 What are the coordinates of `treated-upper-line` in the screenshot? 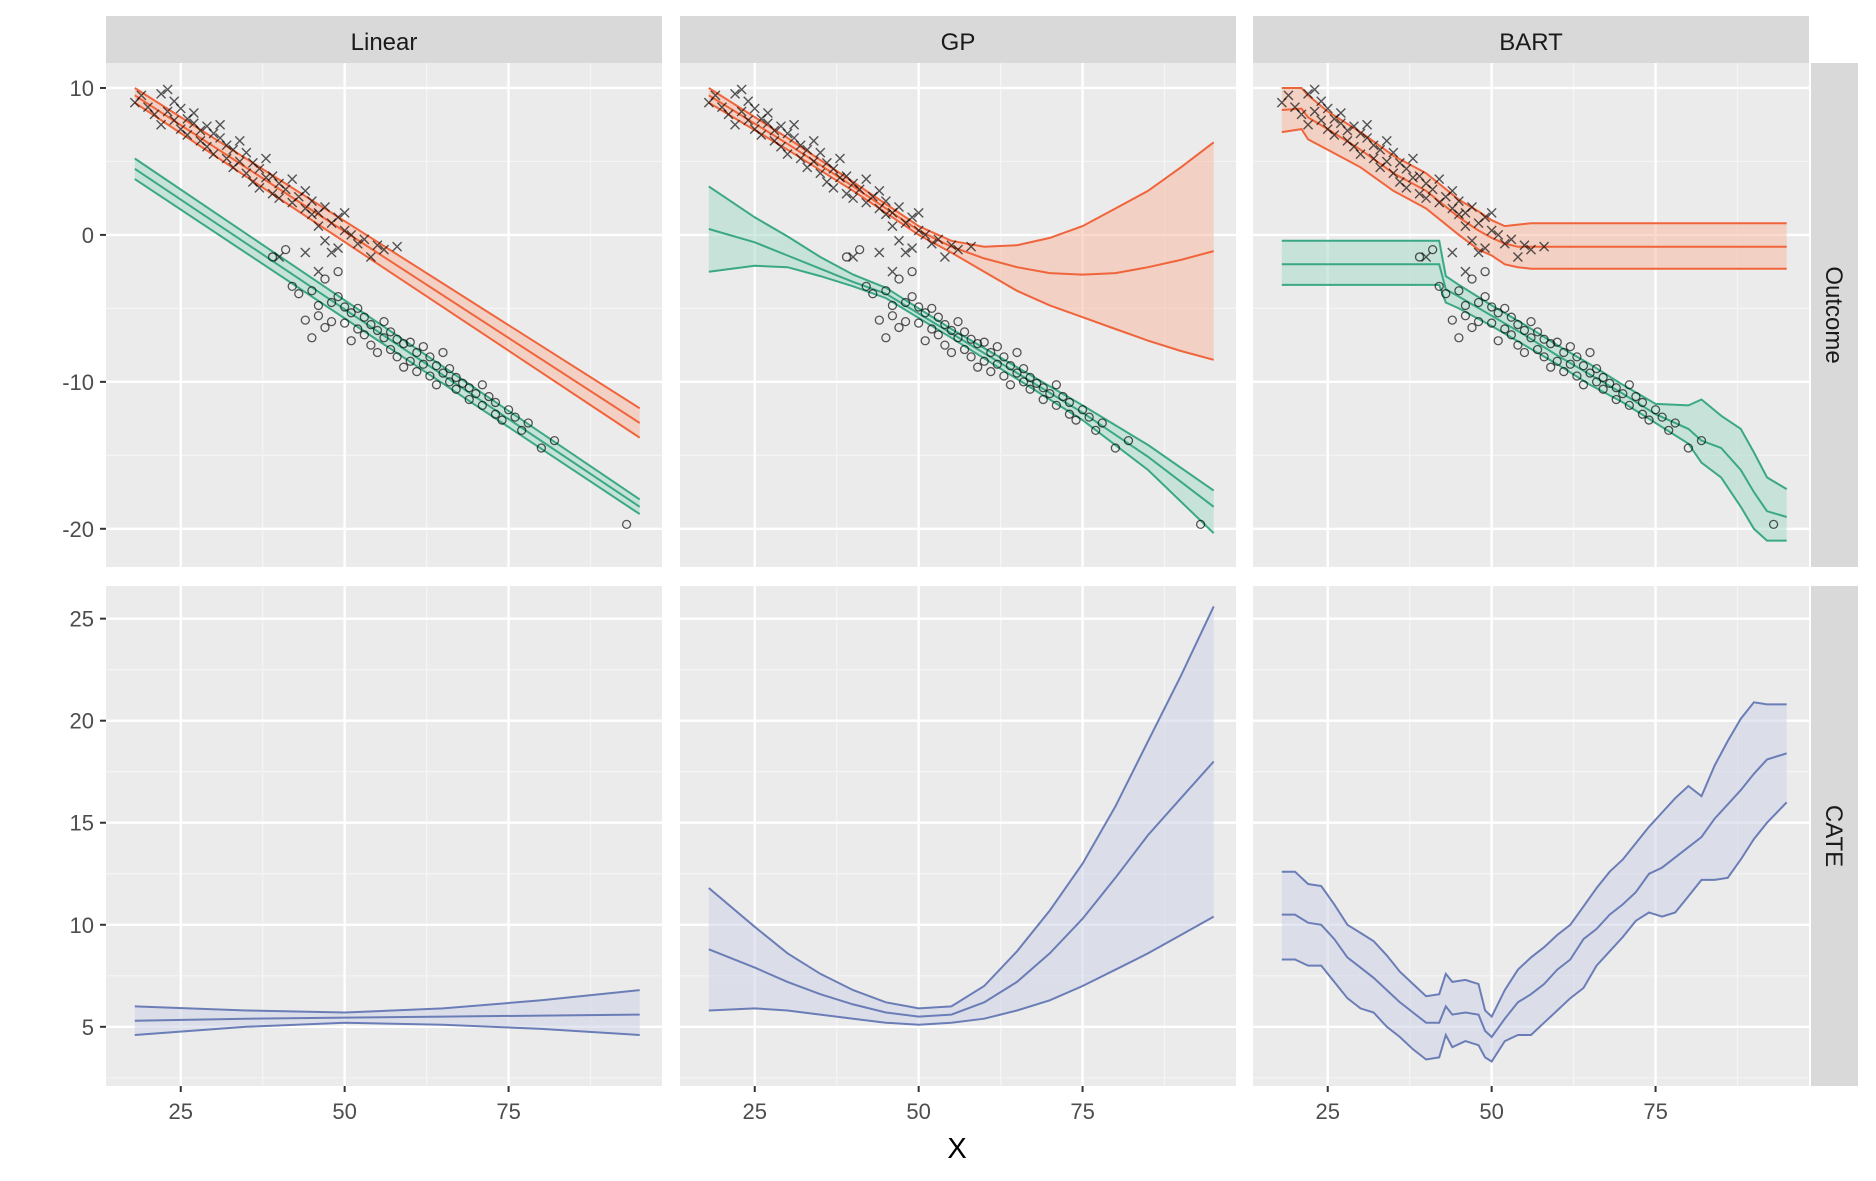 It's located at (961, 167).